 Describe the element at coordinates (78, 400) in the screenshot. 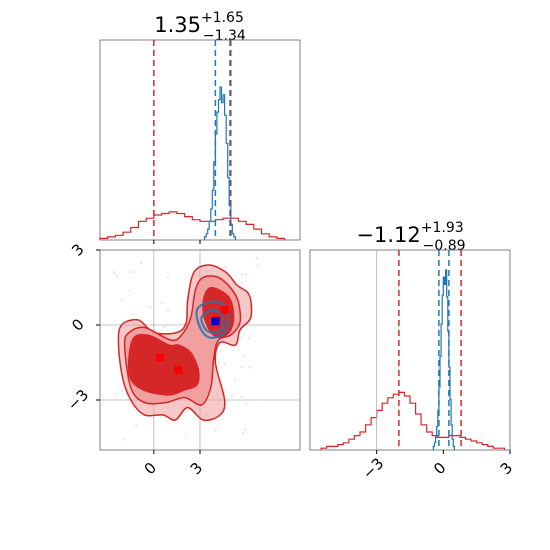

I see `contour-ytick-label-0: −3` at that location.